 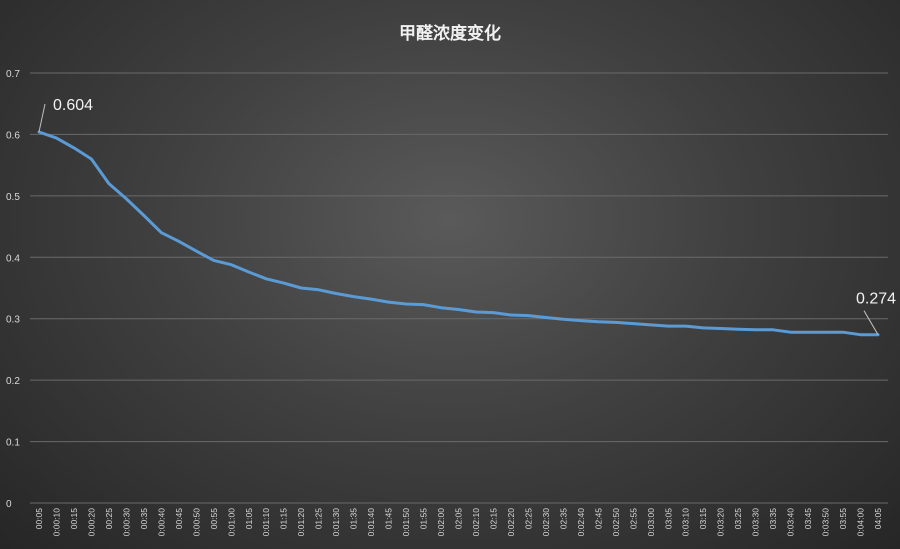 What do you see at coordinates (721, 522) in the screenshot?
I see `x-tick-label: 0:03:20` at bounding box center [721, 522].